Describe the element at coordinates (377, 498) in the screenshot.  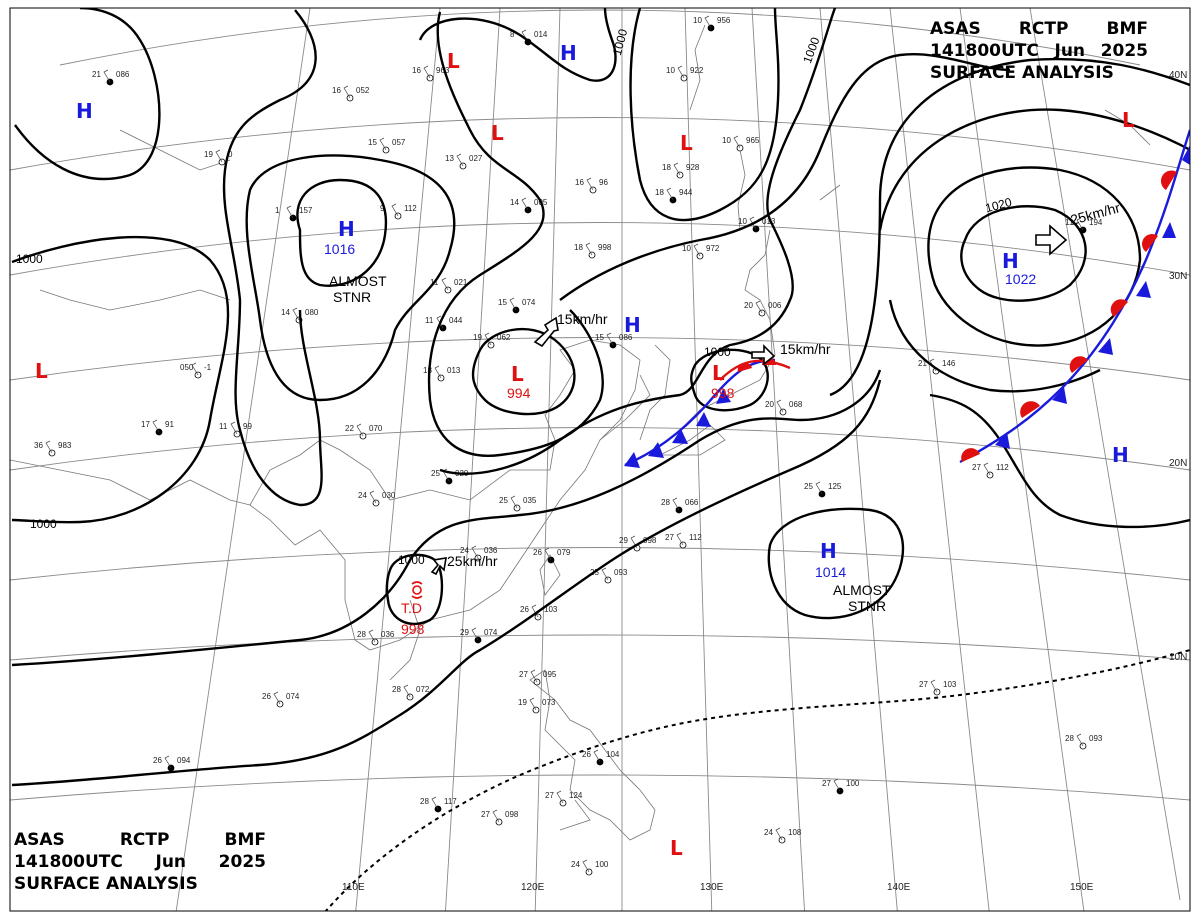
I see `station-plot: 24 030` at that location.